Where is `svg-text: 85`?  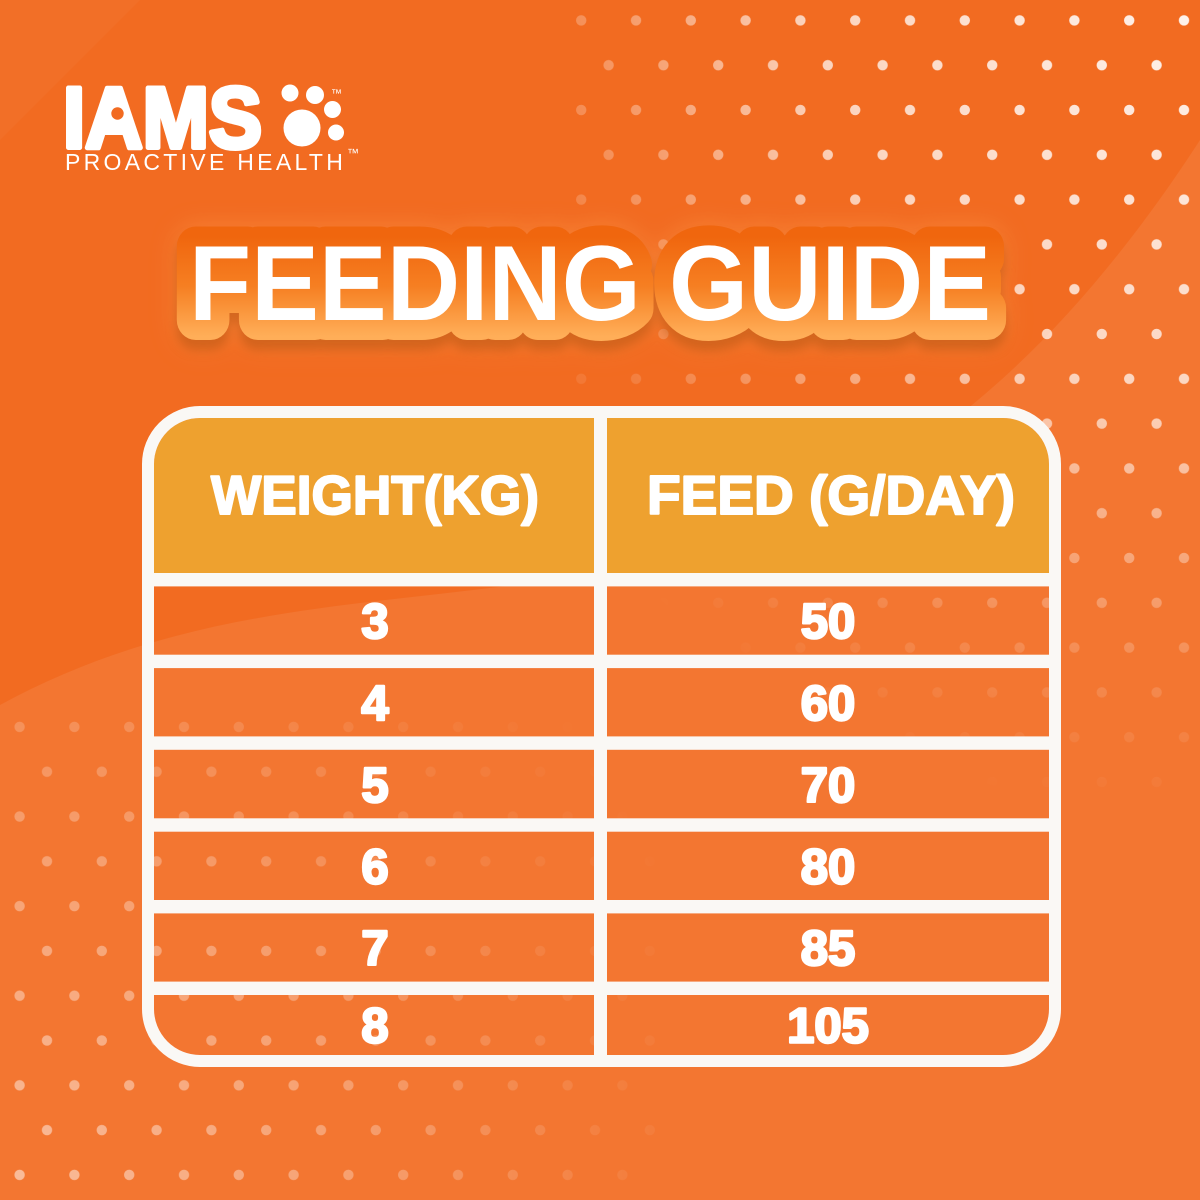
svg-text: 85 is located at coordinates (828, 949).